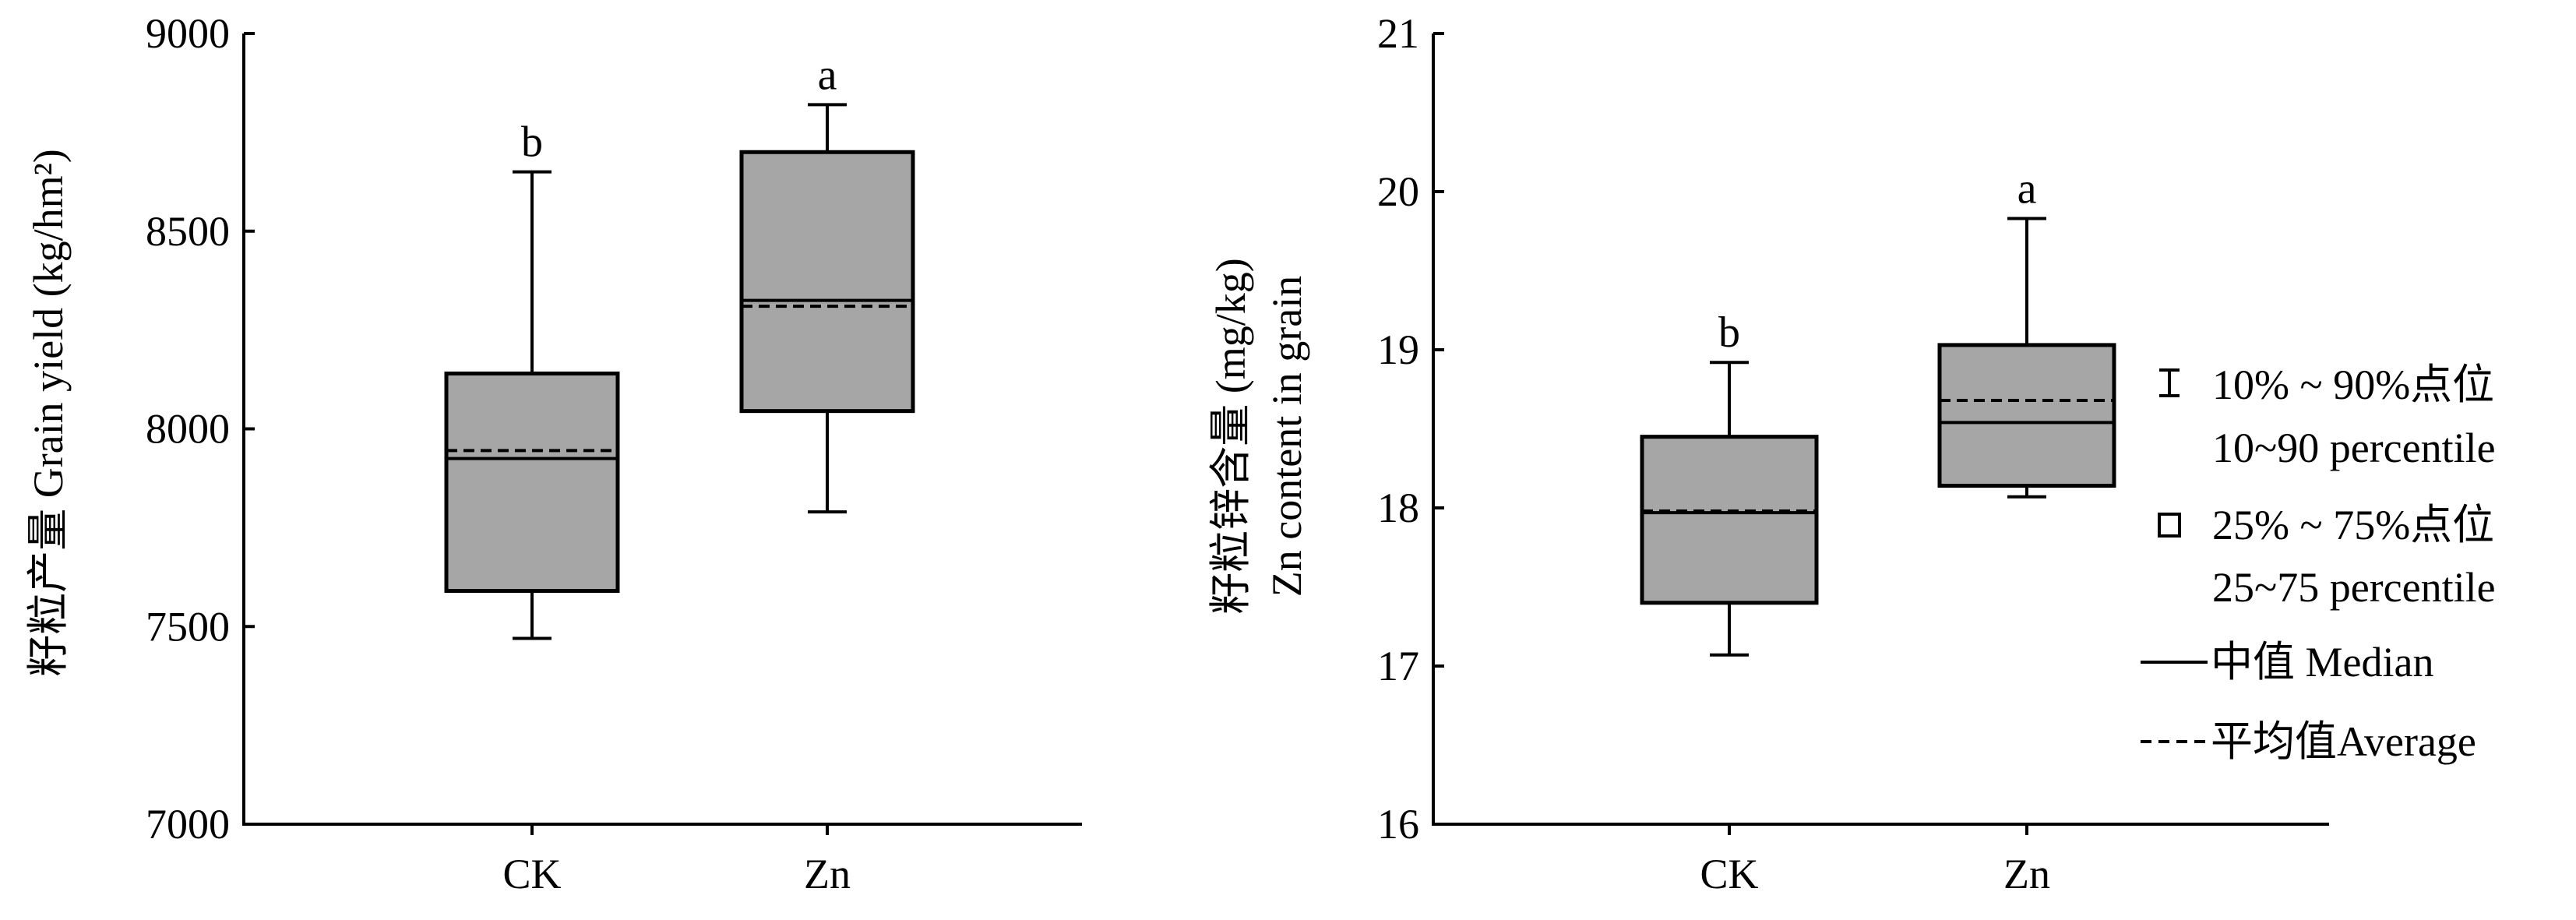 Image resolution: width=2576 pixels, height=920 pixels. I want to click on y-axis-title: 籽粒产量 Grain yield (kg/hm²), so click(48, 413).